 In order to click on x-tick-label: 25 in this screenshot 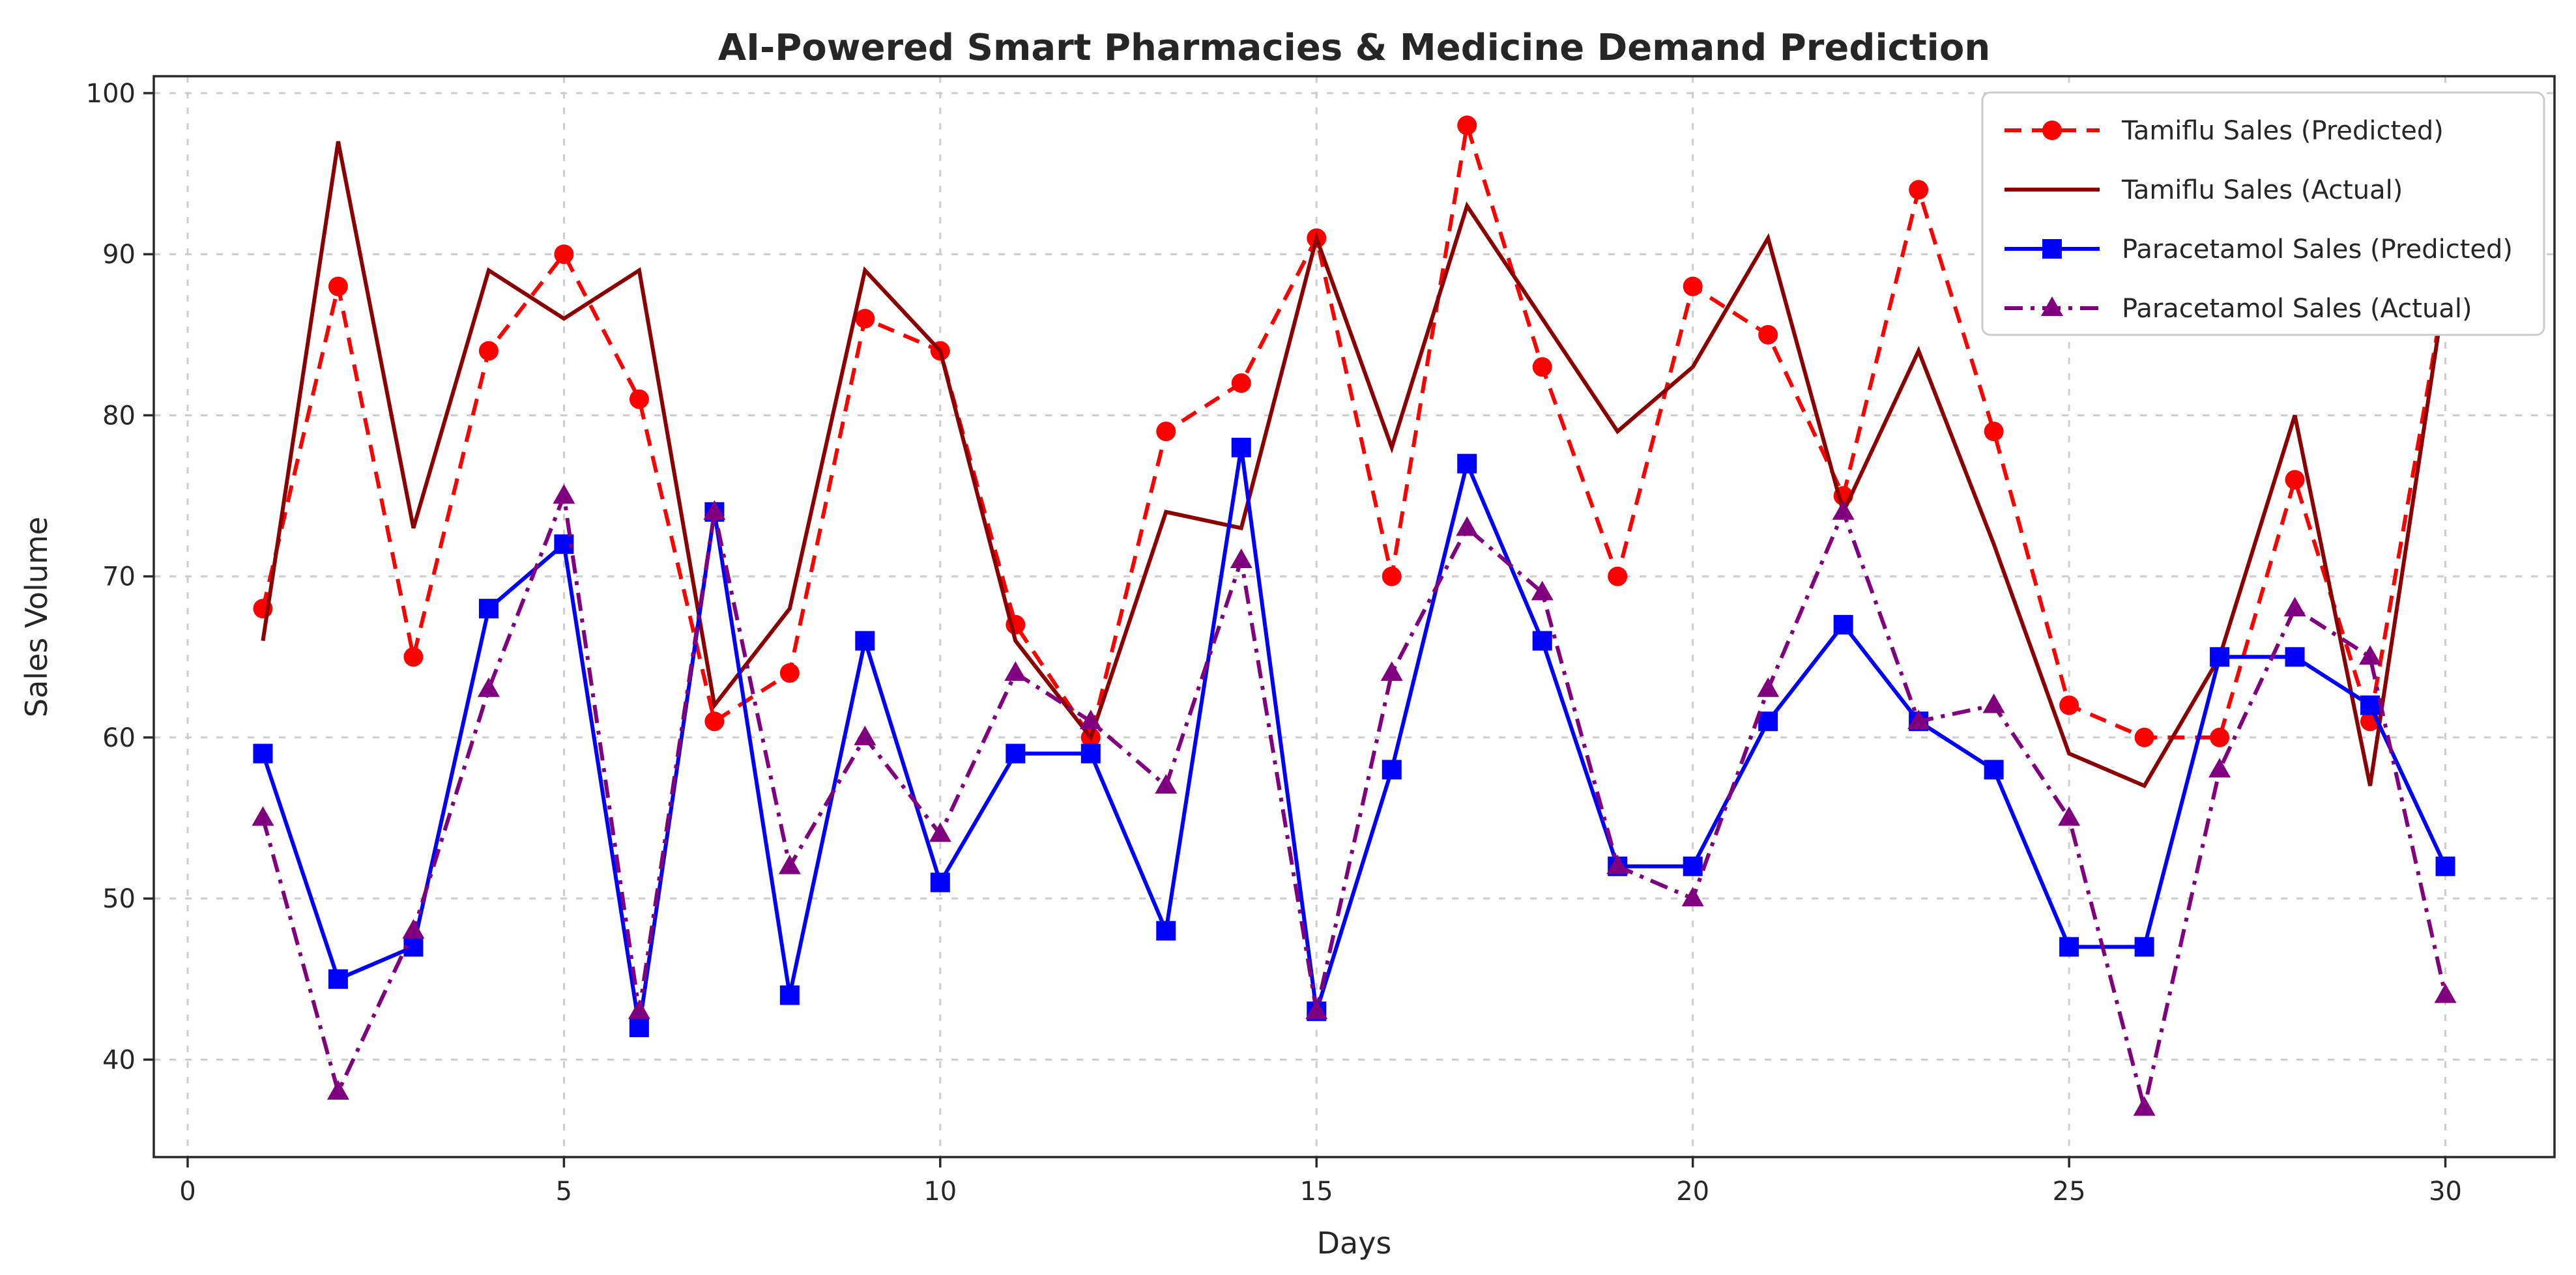, I will do `click(2069, 1192)`.